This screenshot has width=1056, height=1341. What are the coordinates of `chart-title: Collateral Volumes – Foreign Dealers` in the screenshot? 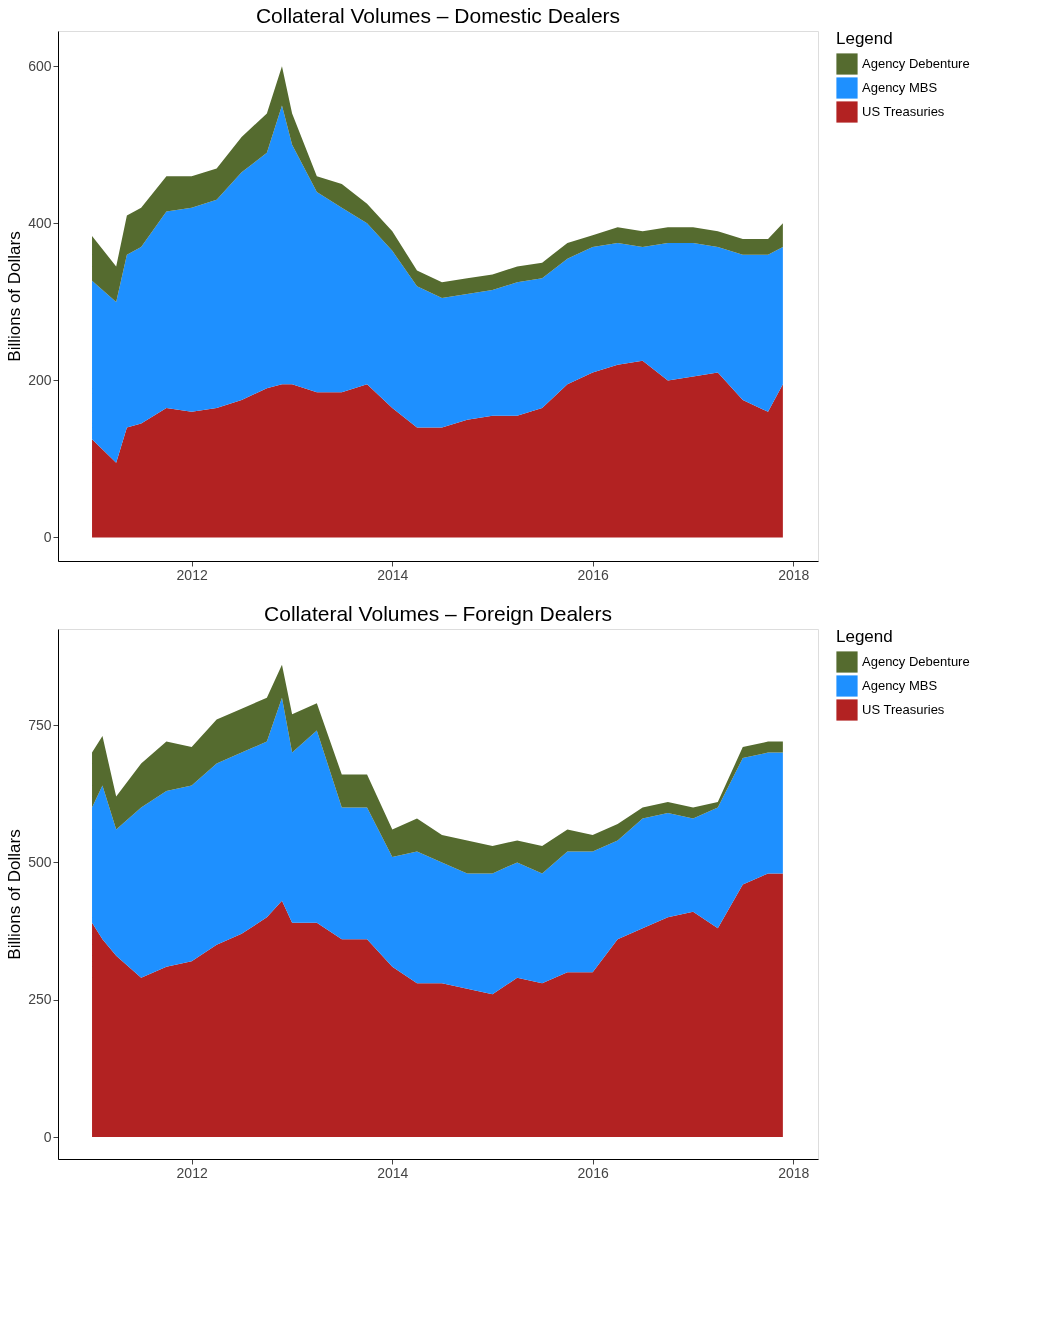 It's located at (438, 613).